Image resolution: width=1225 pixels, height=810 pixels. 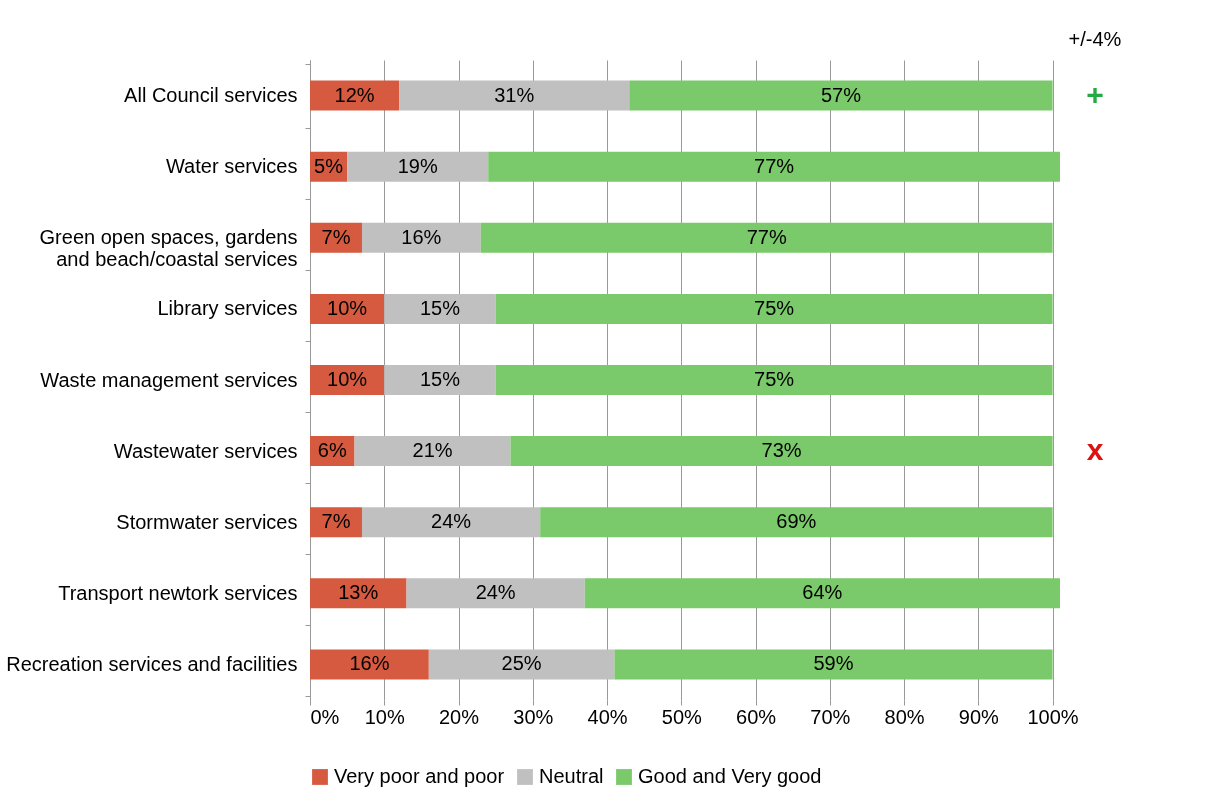 I want to click on y-tick-label: Transport newtork services, so click(x=178, y=592).